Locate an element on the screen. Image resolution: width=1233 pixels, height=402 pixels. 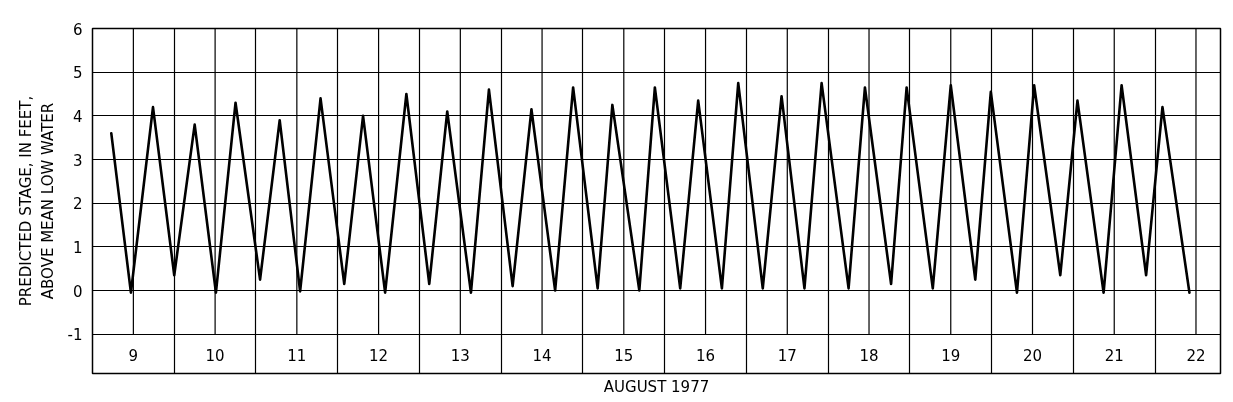
x-tick-label: 10 is located at coordinates (215, 355).